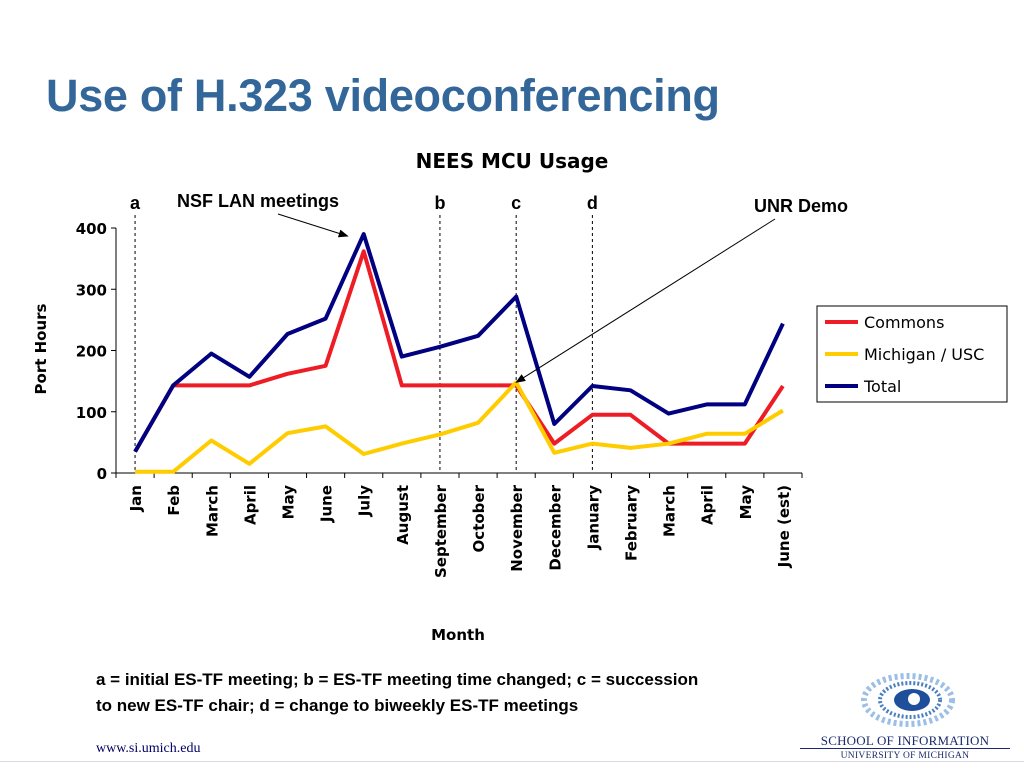 This screenshot has height=768, width=1024. What do you see at coordinates (555, 527) in the screenshot?
I see `x-tick-label: December` at bounding box center [555, 527].